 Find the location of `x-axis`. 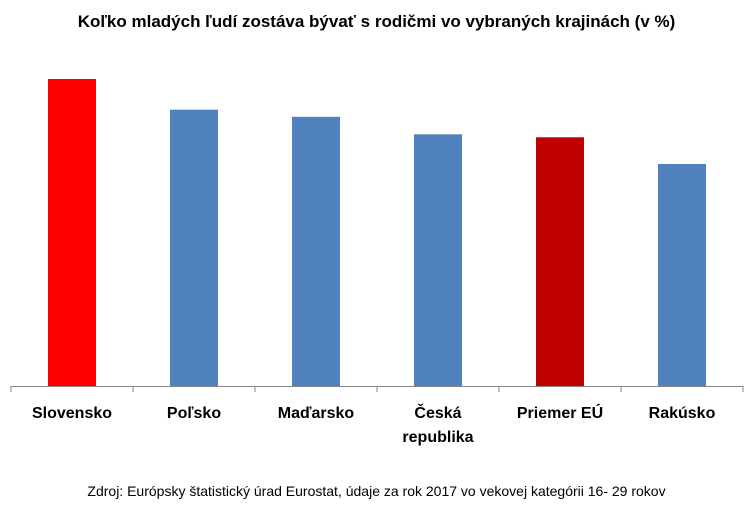

x-axis is located at coordinates (377, 389).